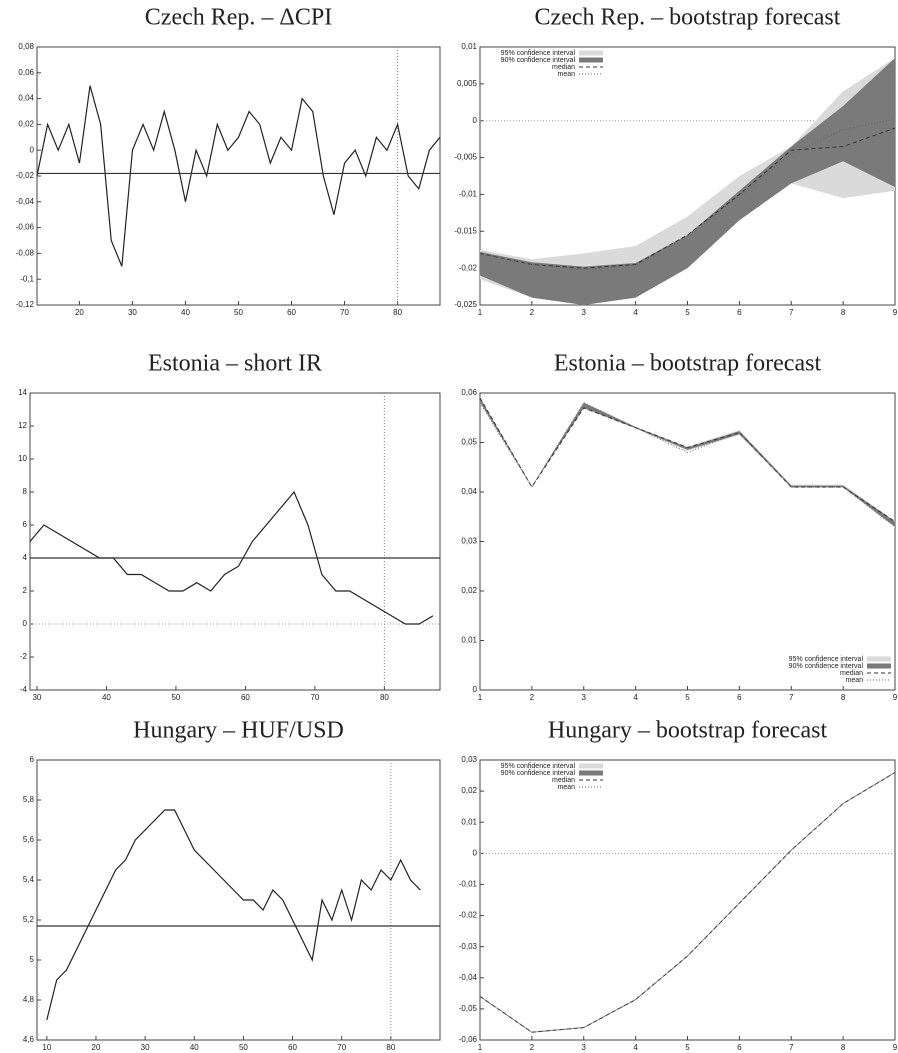 The width and height of the screenshot is (898, 1053). I want to click on y-tick-label: 0,005, so click(467, 83).